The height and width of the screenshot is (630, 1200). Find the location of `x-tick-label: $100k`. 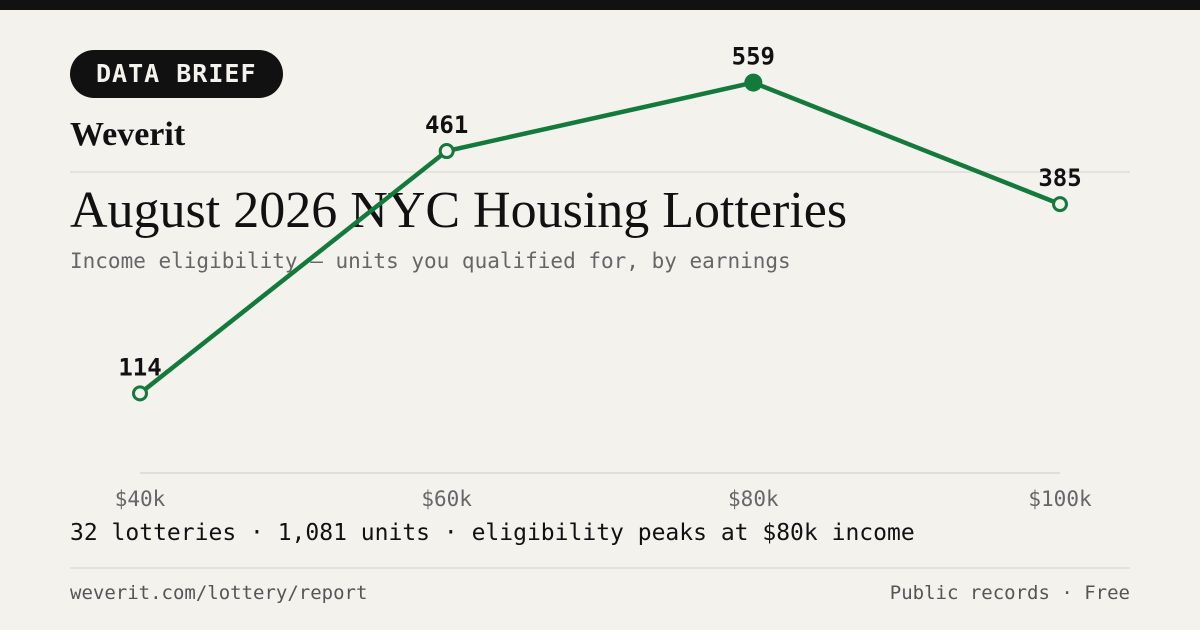

x-tick-label: $100k is located at coordinates (1060, 499).